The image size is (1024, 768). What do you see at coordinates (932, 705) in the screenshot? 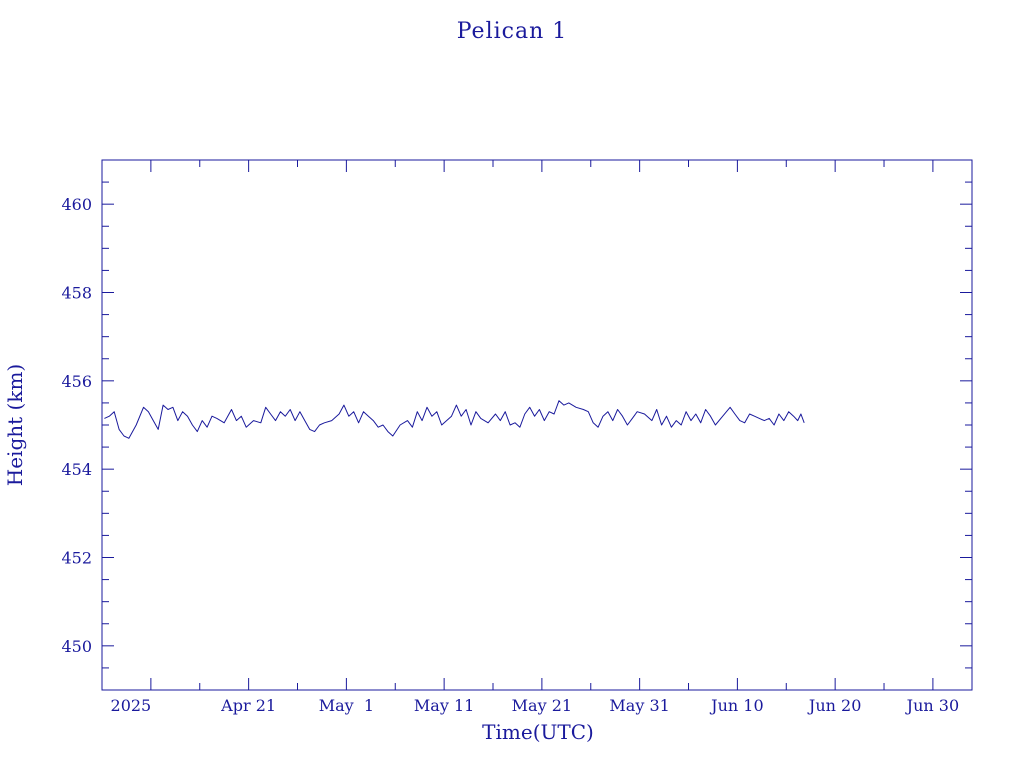
I see `x-tick-label: Jun 30` at bounding box center [932, 705].